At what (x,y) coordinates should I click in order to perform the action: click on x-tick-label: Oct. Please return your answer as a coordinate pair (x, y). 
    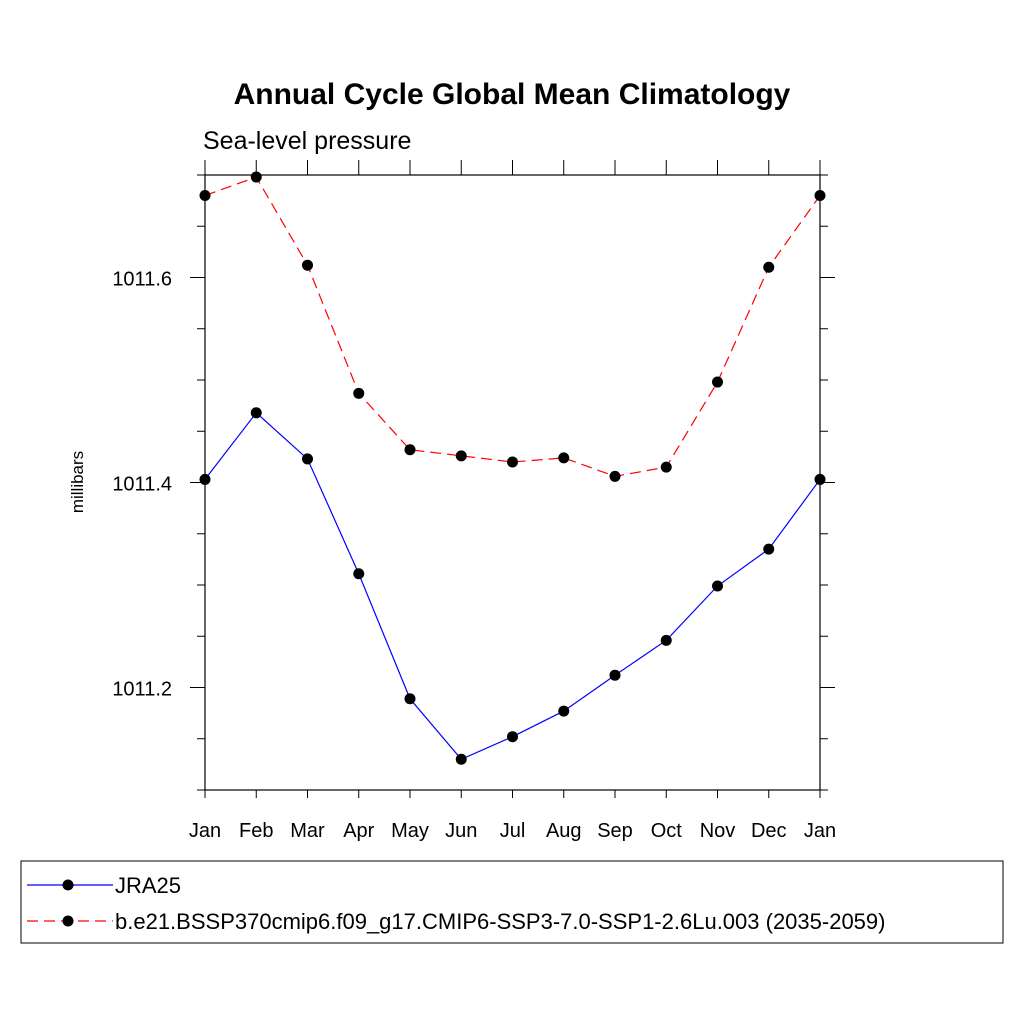
    Looking at the image, I should click on (667, 831).